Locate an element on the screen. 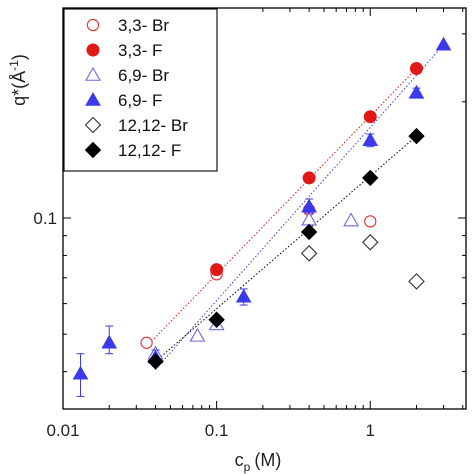 The image size is (474, 474). legend-label: 12,12- Br is located at coordinates (153, 125).